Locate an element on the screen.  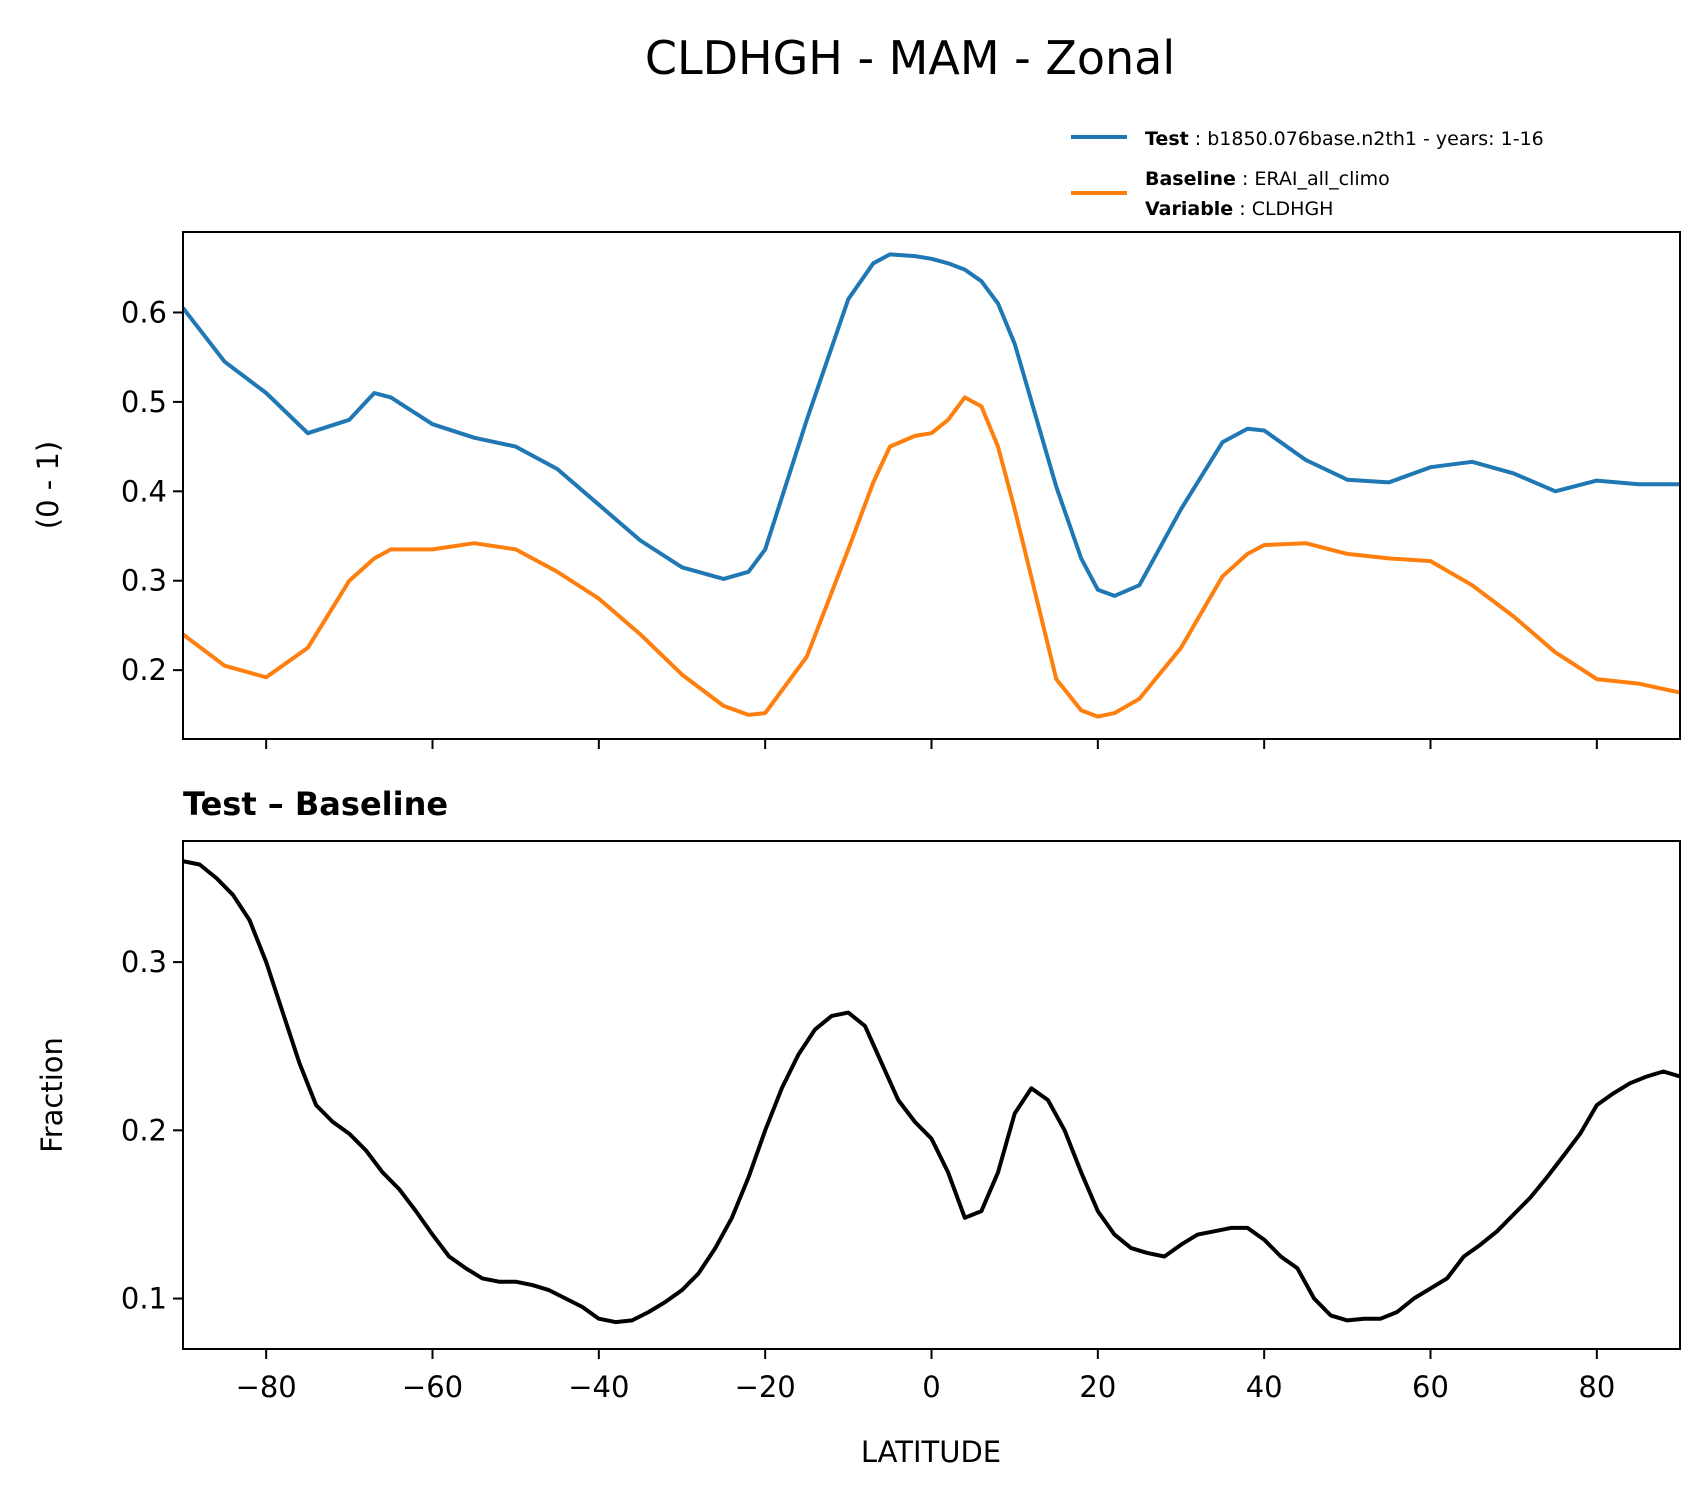
difference-x-tick-label: −60 is located at coordinates (432, 1387).